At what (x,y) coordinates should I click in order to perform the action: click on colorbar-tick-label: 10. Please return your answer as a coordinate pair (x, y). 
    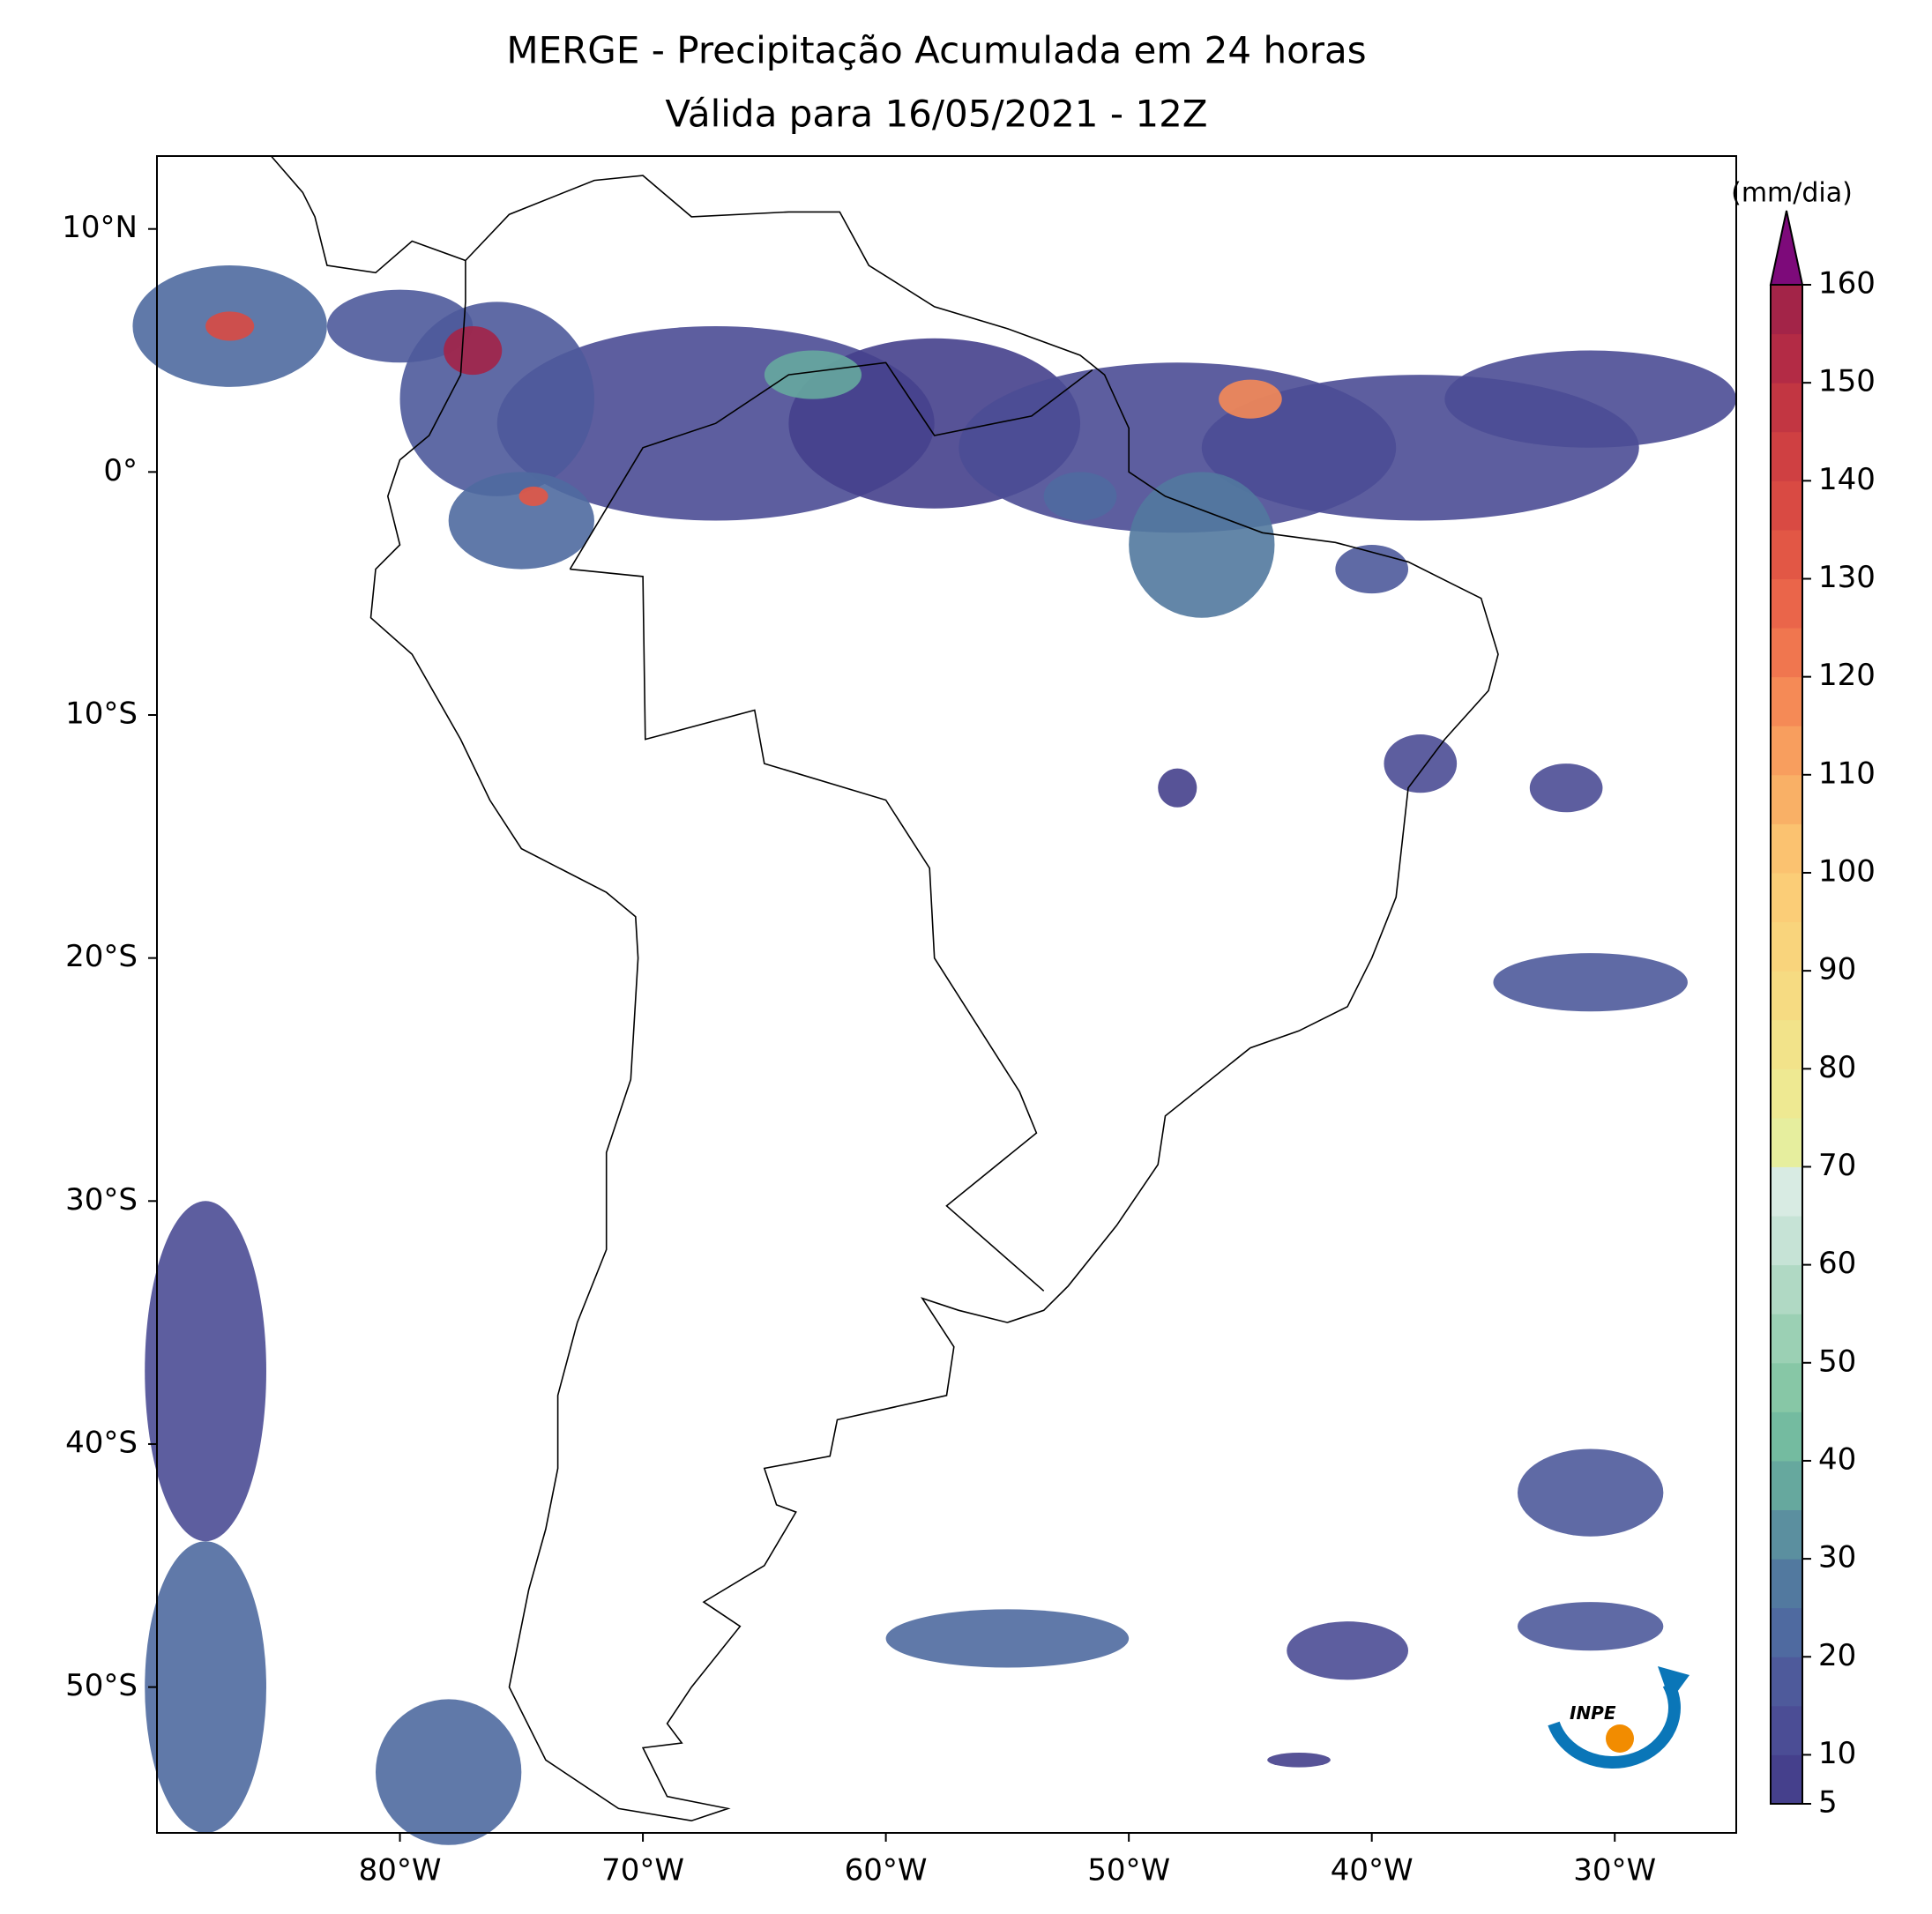
    Looking at the image, I should click on (1837, 1753).